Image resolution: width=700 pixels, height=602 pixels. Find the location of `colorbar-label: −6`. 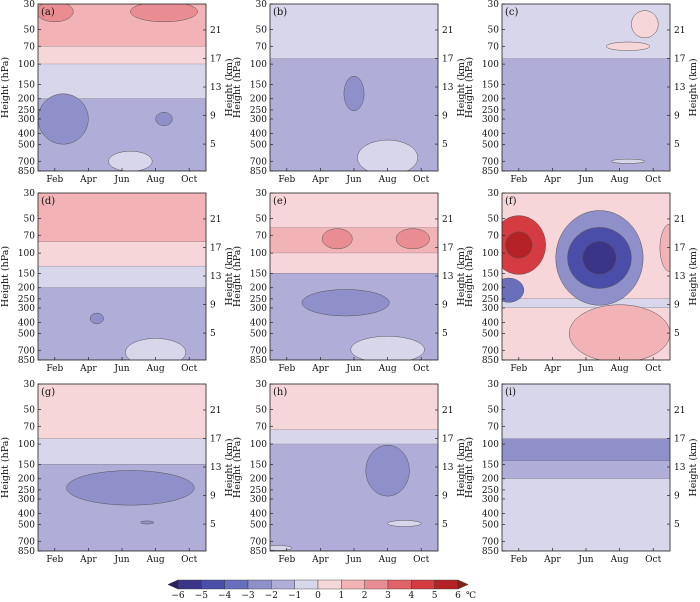

colorbar-label: −6 is located at coordinates (178, 596).